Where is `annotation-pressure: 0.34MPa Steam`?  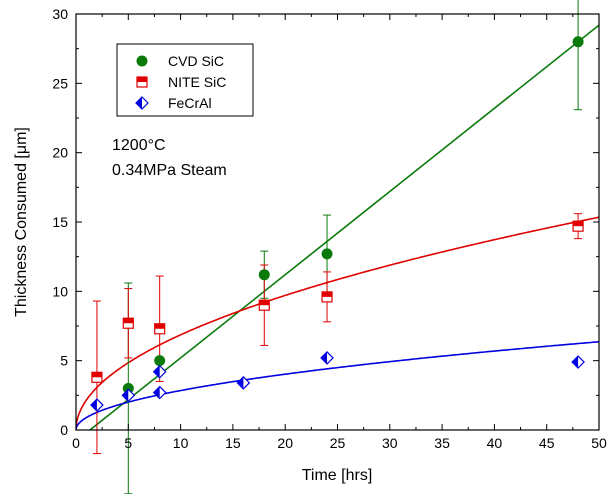
annotation-pressure: 0.34MPa Steam is located at coordinates (169, 170).